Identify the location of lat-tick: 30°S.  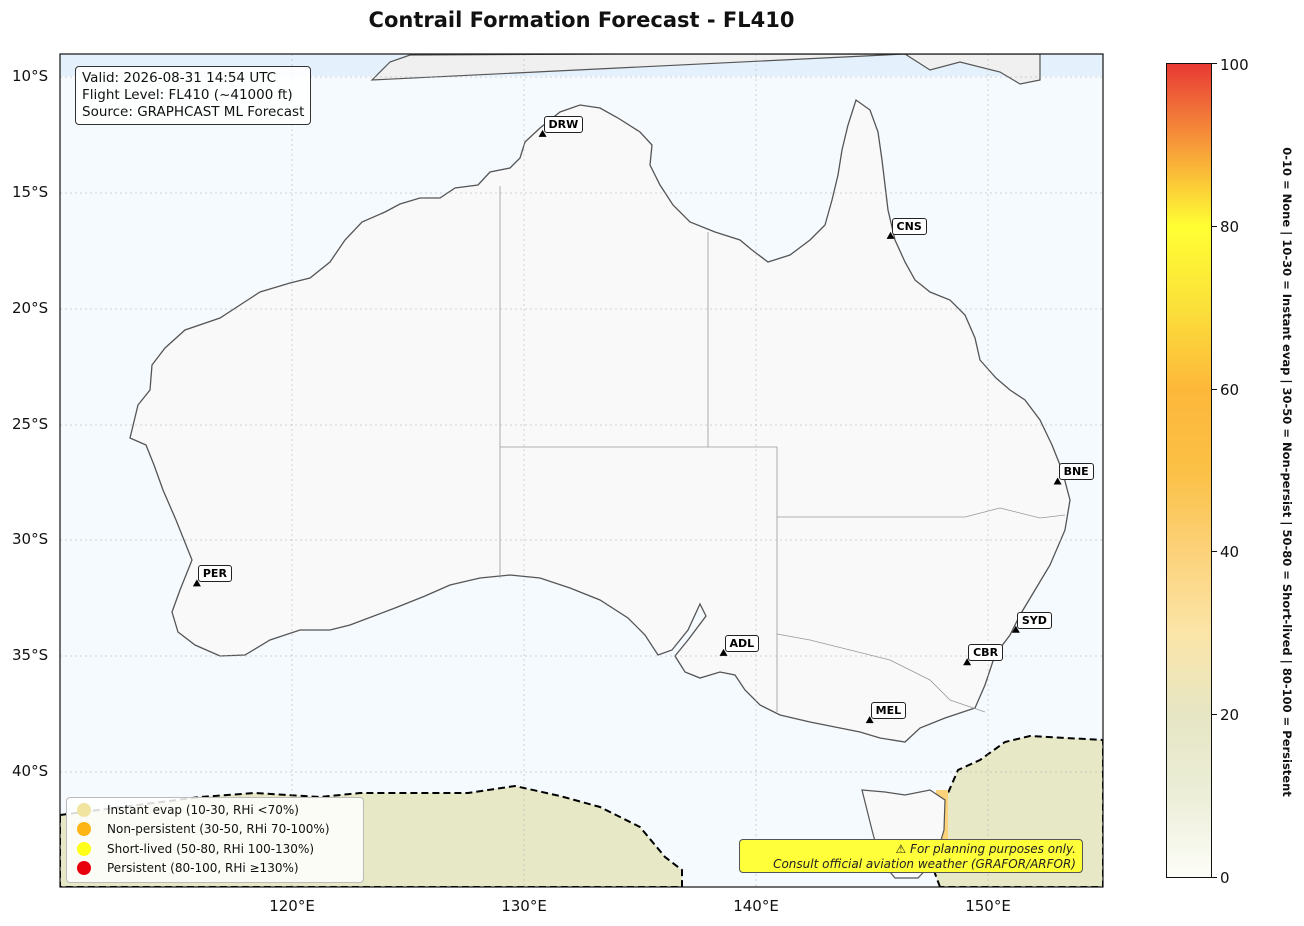
(30, 539).